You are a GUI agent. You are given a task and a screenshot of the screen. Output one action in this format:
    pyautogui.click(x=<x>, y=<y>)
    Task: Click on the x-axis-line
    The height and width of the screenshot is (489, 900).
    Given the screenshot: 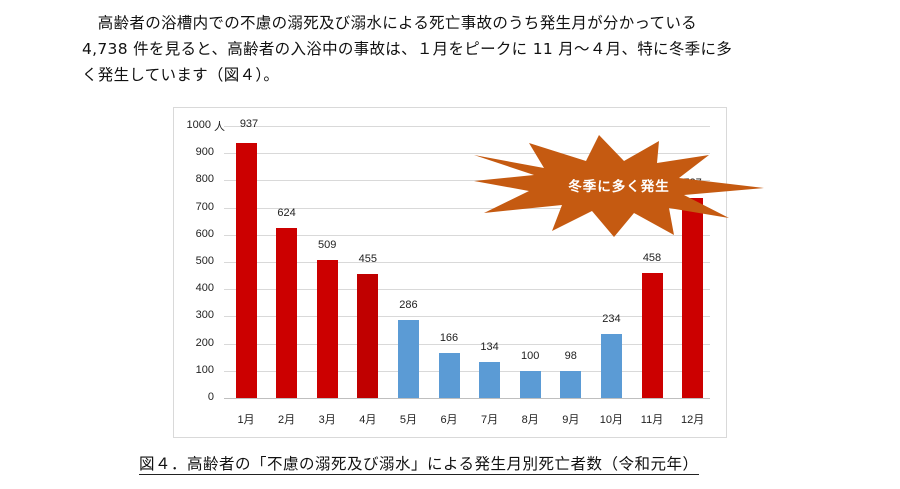 What is the action you would take?
    pyautogui.click(x=467, y=398)
    